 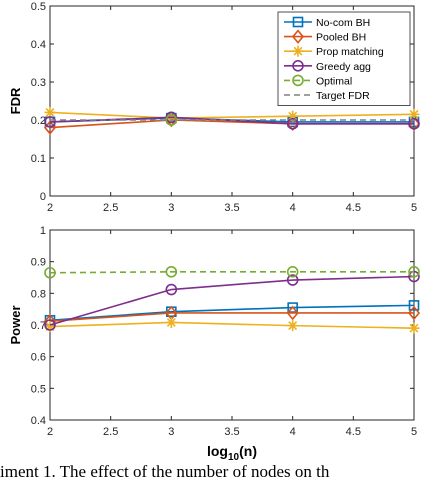 I want to click on x-axis-label: log10(n), so click(x=232, y=451).